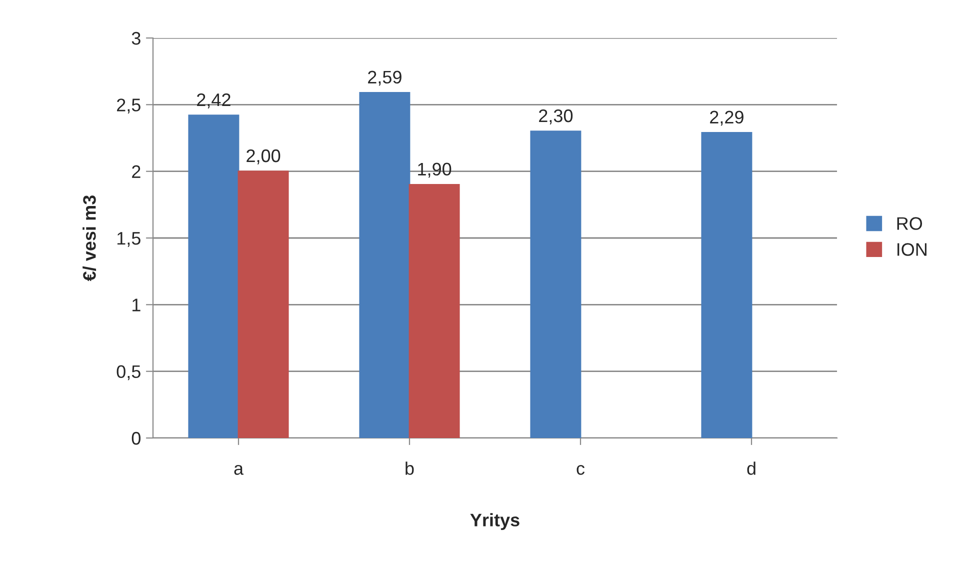 The height and width of the screenshot is (578, 957). What do you see at coordinates (89, 238) in the screenshot?
I see `y-axis-title: €/ vesi m3` at bounding box center [89, 238].